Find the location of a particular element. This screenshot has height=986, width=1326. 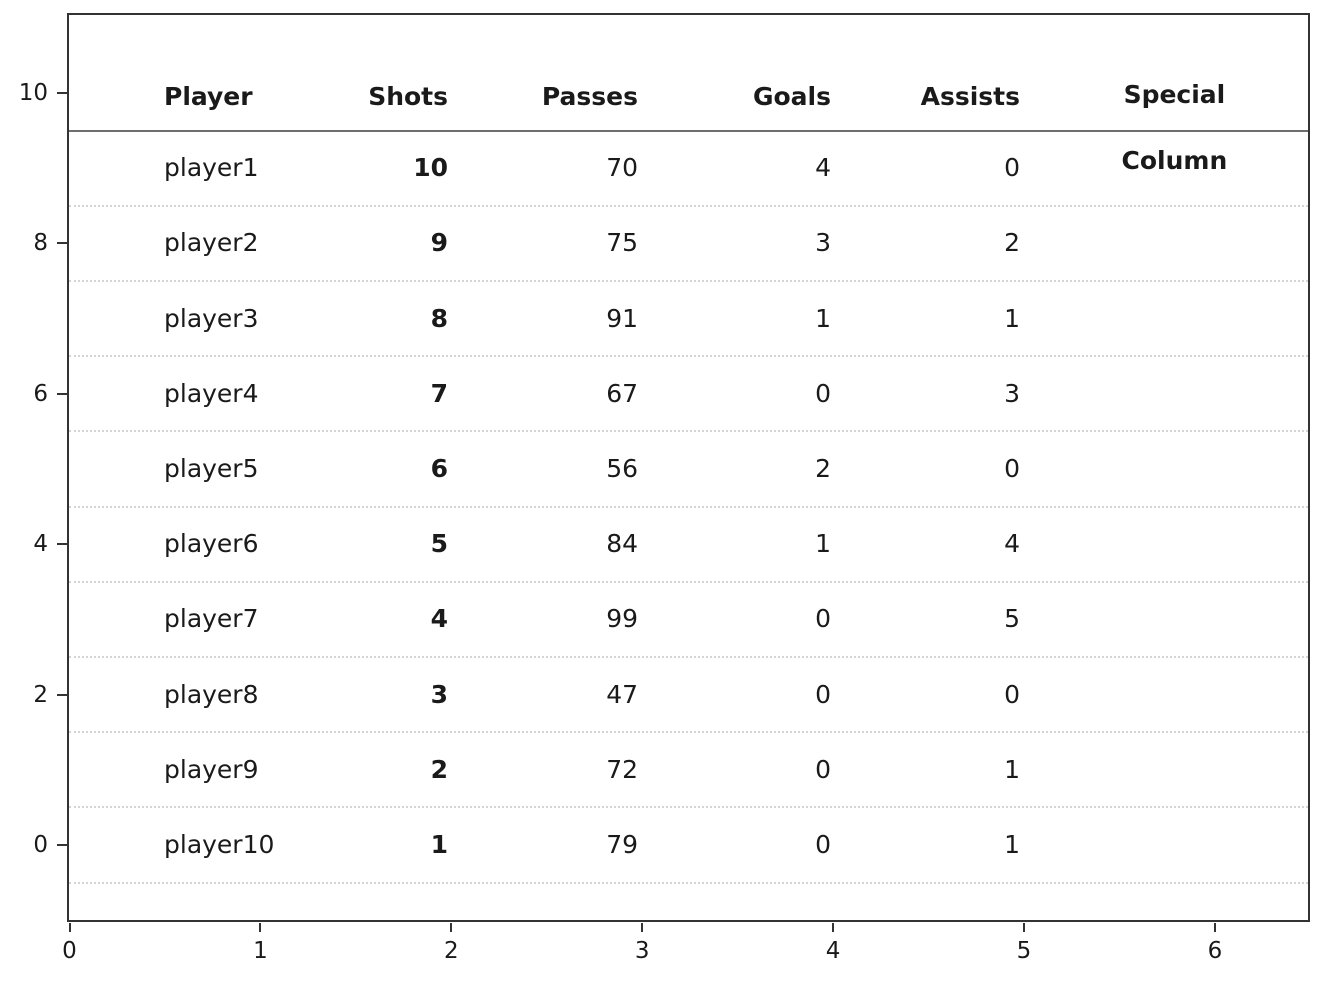

y-tick-label: 0 is located at coordinates (40, 845).